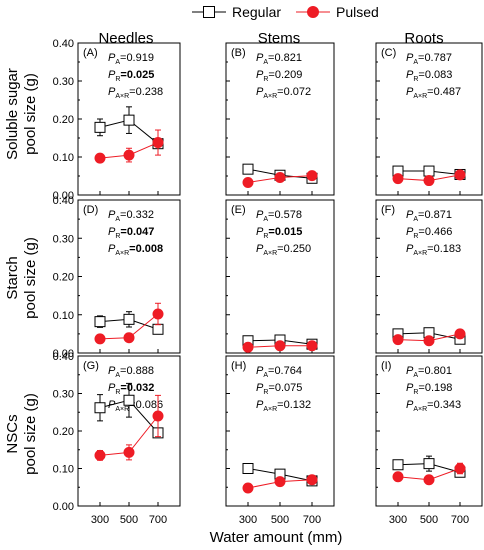  Describe the element at coordinates (423, 38) in the screenshot. I see `column-title-roots: Roots` at that location.